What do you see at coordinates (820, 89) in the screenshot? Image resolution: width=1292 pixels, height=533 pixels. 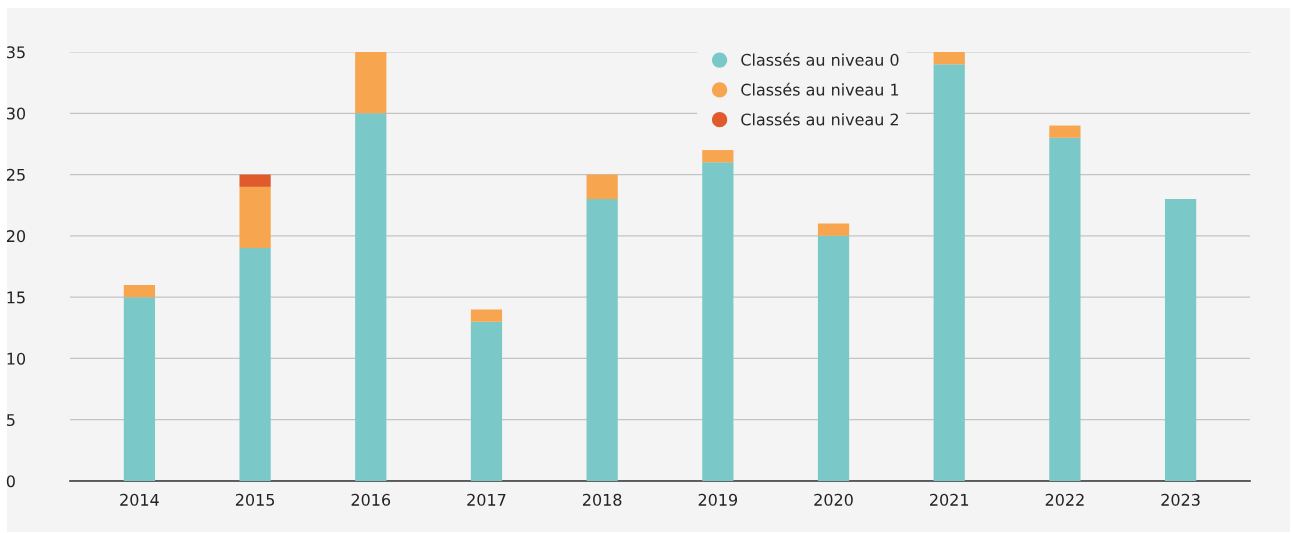 I see `legend-label: Classés au niveau 1` at bounding box center [820, 89].